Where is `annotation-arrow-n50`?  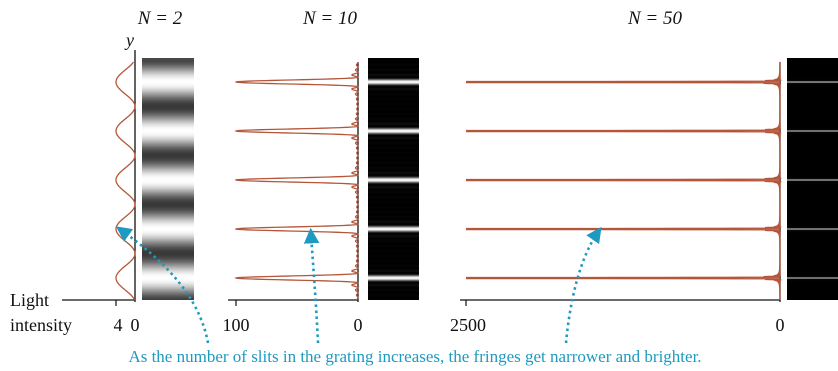
annotation-arrow-n50 is located at coordinates (583, 285).